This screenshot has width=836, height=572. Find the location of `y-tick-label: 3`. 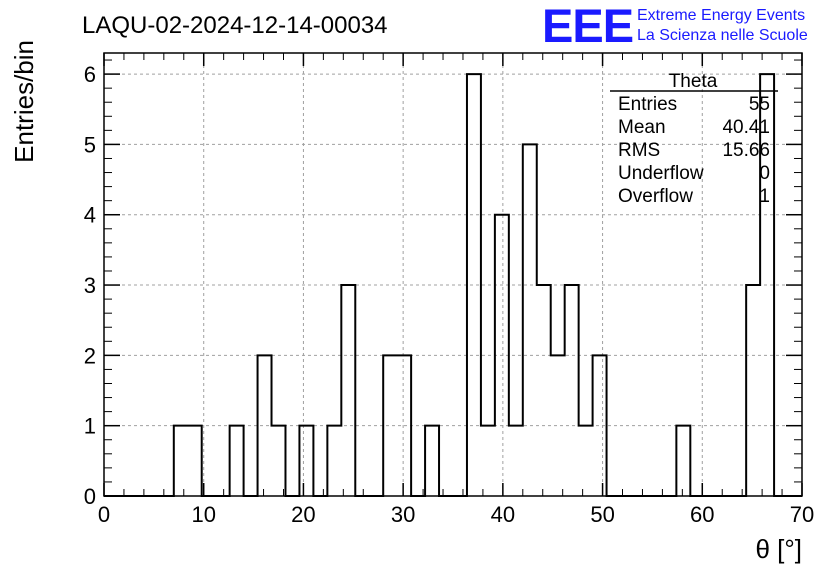

y-tick-label: 3 is located at coordinates (90, 285).